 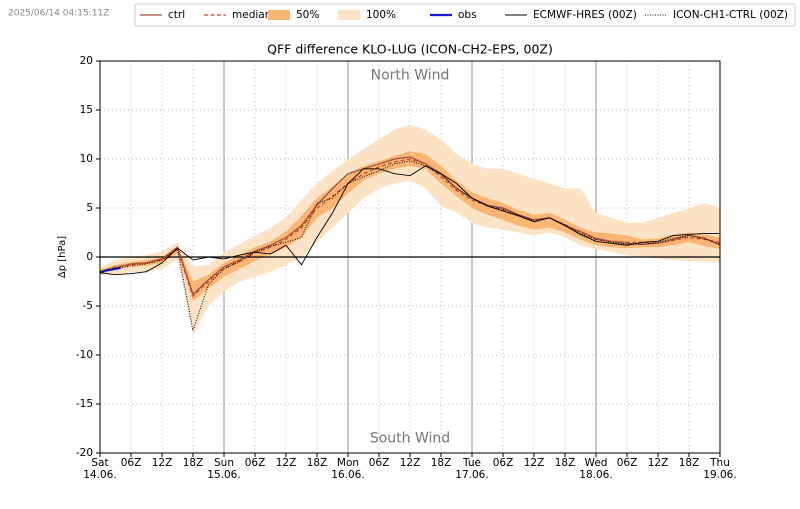 What do you see at coordinates (467, 15) in the screenshot?
I see `legend-label: obs` at bounding box center [467, 15].